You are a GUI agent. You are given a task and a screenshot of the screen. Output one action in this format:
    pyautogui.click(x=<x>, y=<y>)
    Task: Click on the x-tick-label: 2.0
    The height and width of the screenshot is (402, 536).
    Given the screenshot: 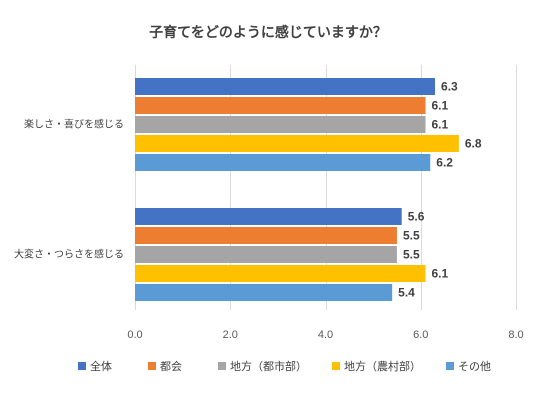 What is the action you would take?
    pyautogui.click(x=230, y=335)
    